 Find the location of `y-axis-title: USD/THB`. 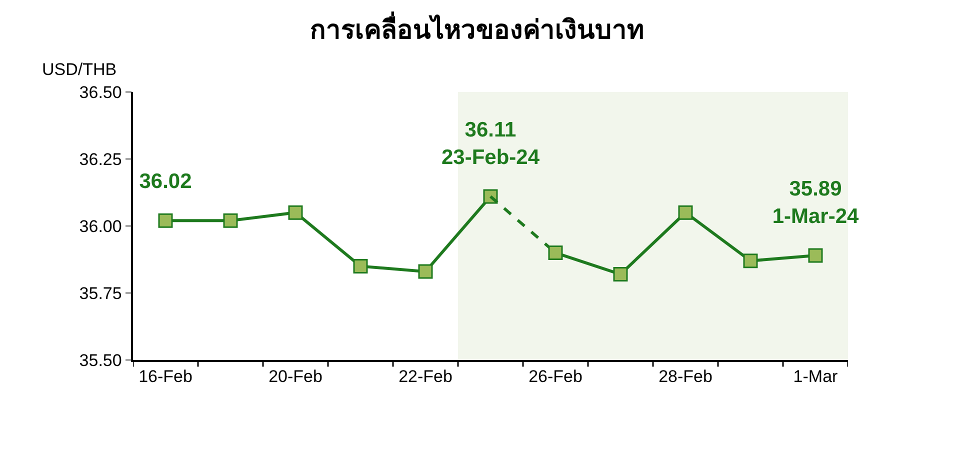

y-axis-title: USD/THB is located at coordinates (79, 69).